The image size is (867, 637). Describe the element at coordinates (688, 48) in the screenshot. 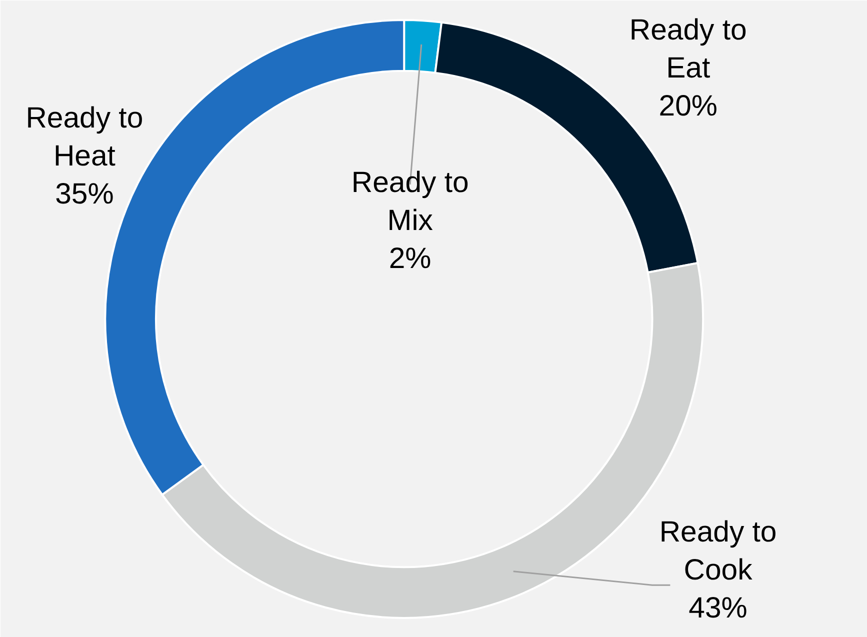

I see `slice-label: Ready to Eat` at that location.